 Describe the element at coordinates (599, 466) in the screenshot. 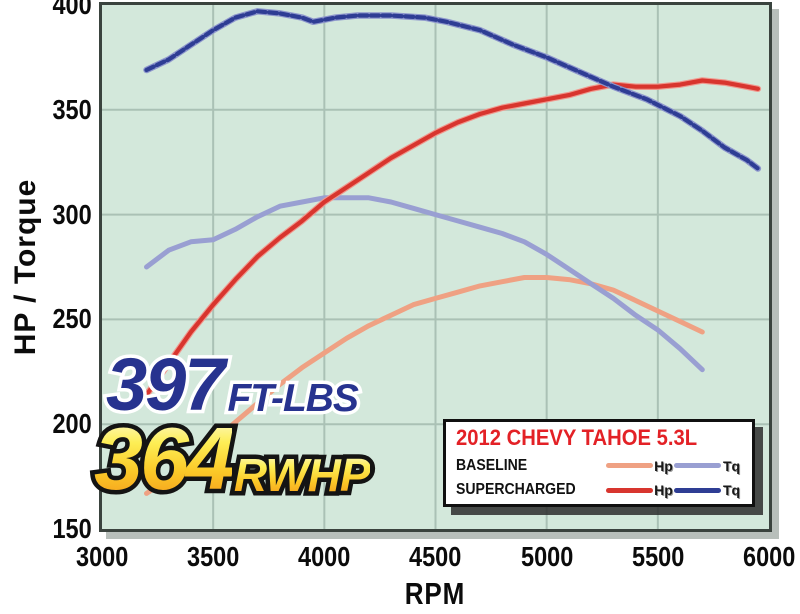

I see `legend-row-baseline: BASELINE Hp Tq` at that location.